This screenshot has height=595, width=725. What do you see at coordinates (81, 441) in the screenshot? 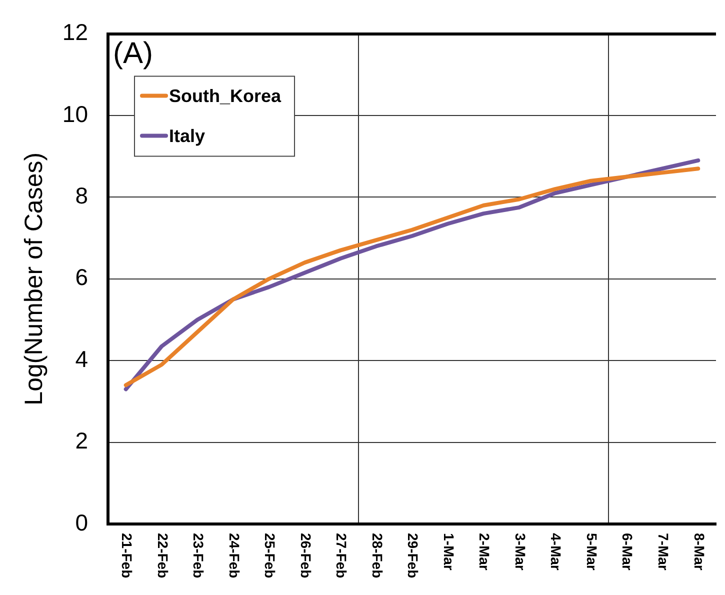
I see `y-tick-label: 2` at bounding box center [81, 441].